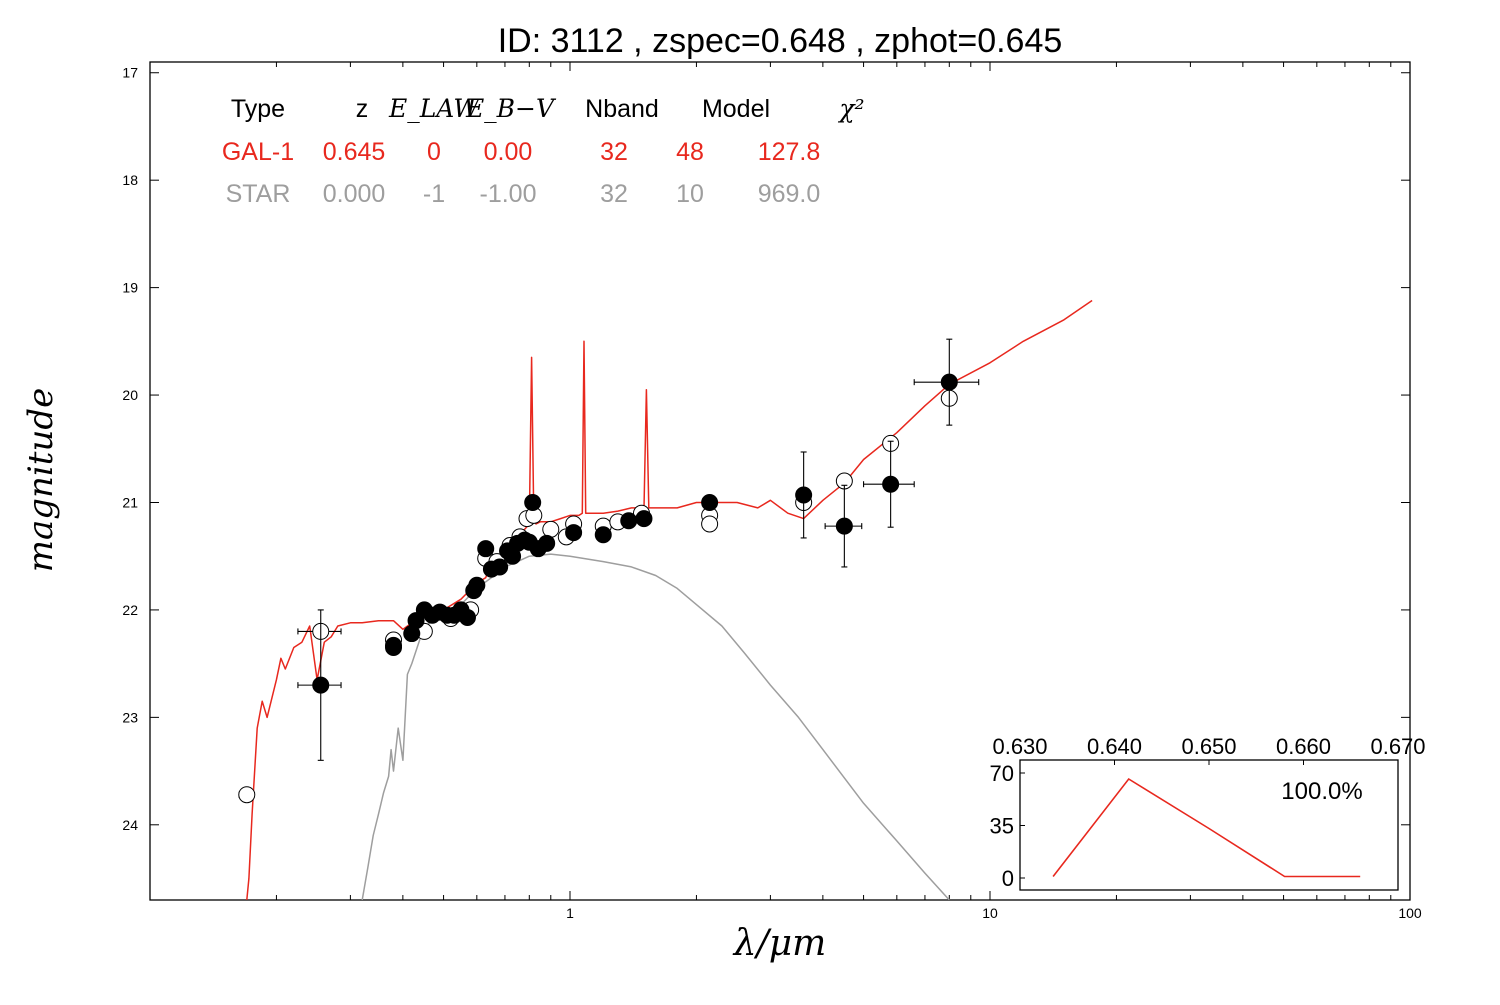 Image resolution: width=1500 pixels, height=1005 pixels. What do you see at coordinates (990, 913) in the screenshot?
I see `x-tick-label: 10` at bounding box center [990, 913].